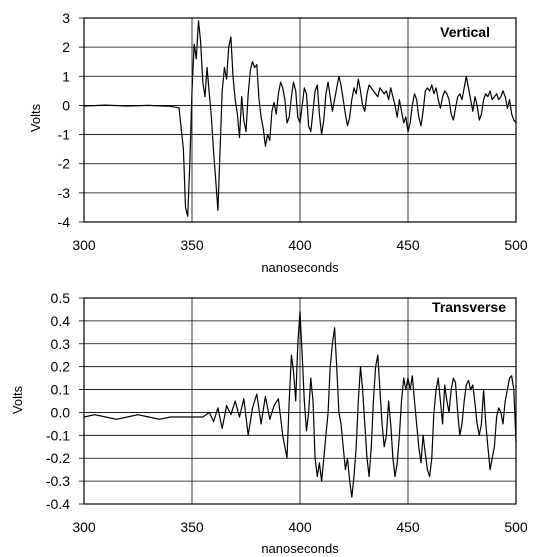  I want to click on y-tick-label: 2, so click(66, 47).